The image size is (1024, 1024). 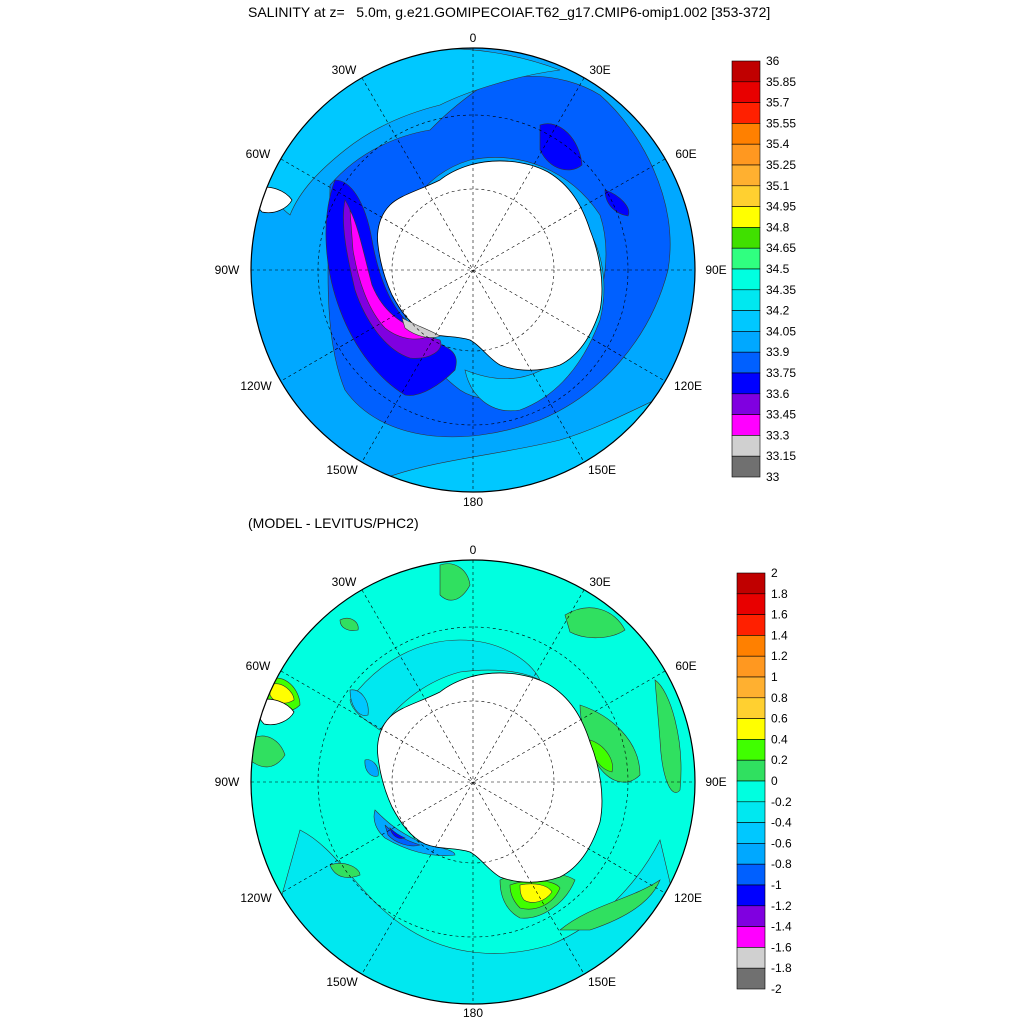 I want to click on difference-colorbar-label: -1.6, so click(x=781, y=947).